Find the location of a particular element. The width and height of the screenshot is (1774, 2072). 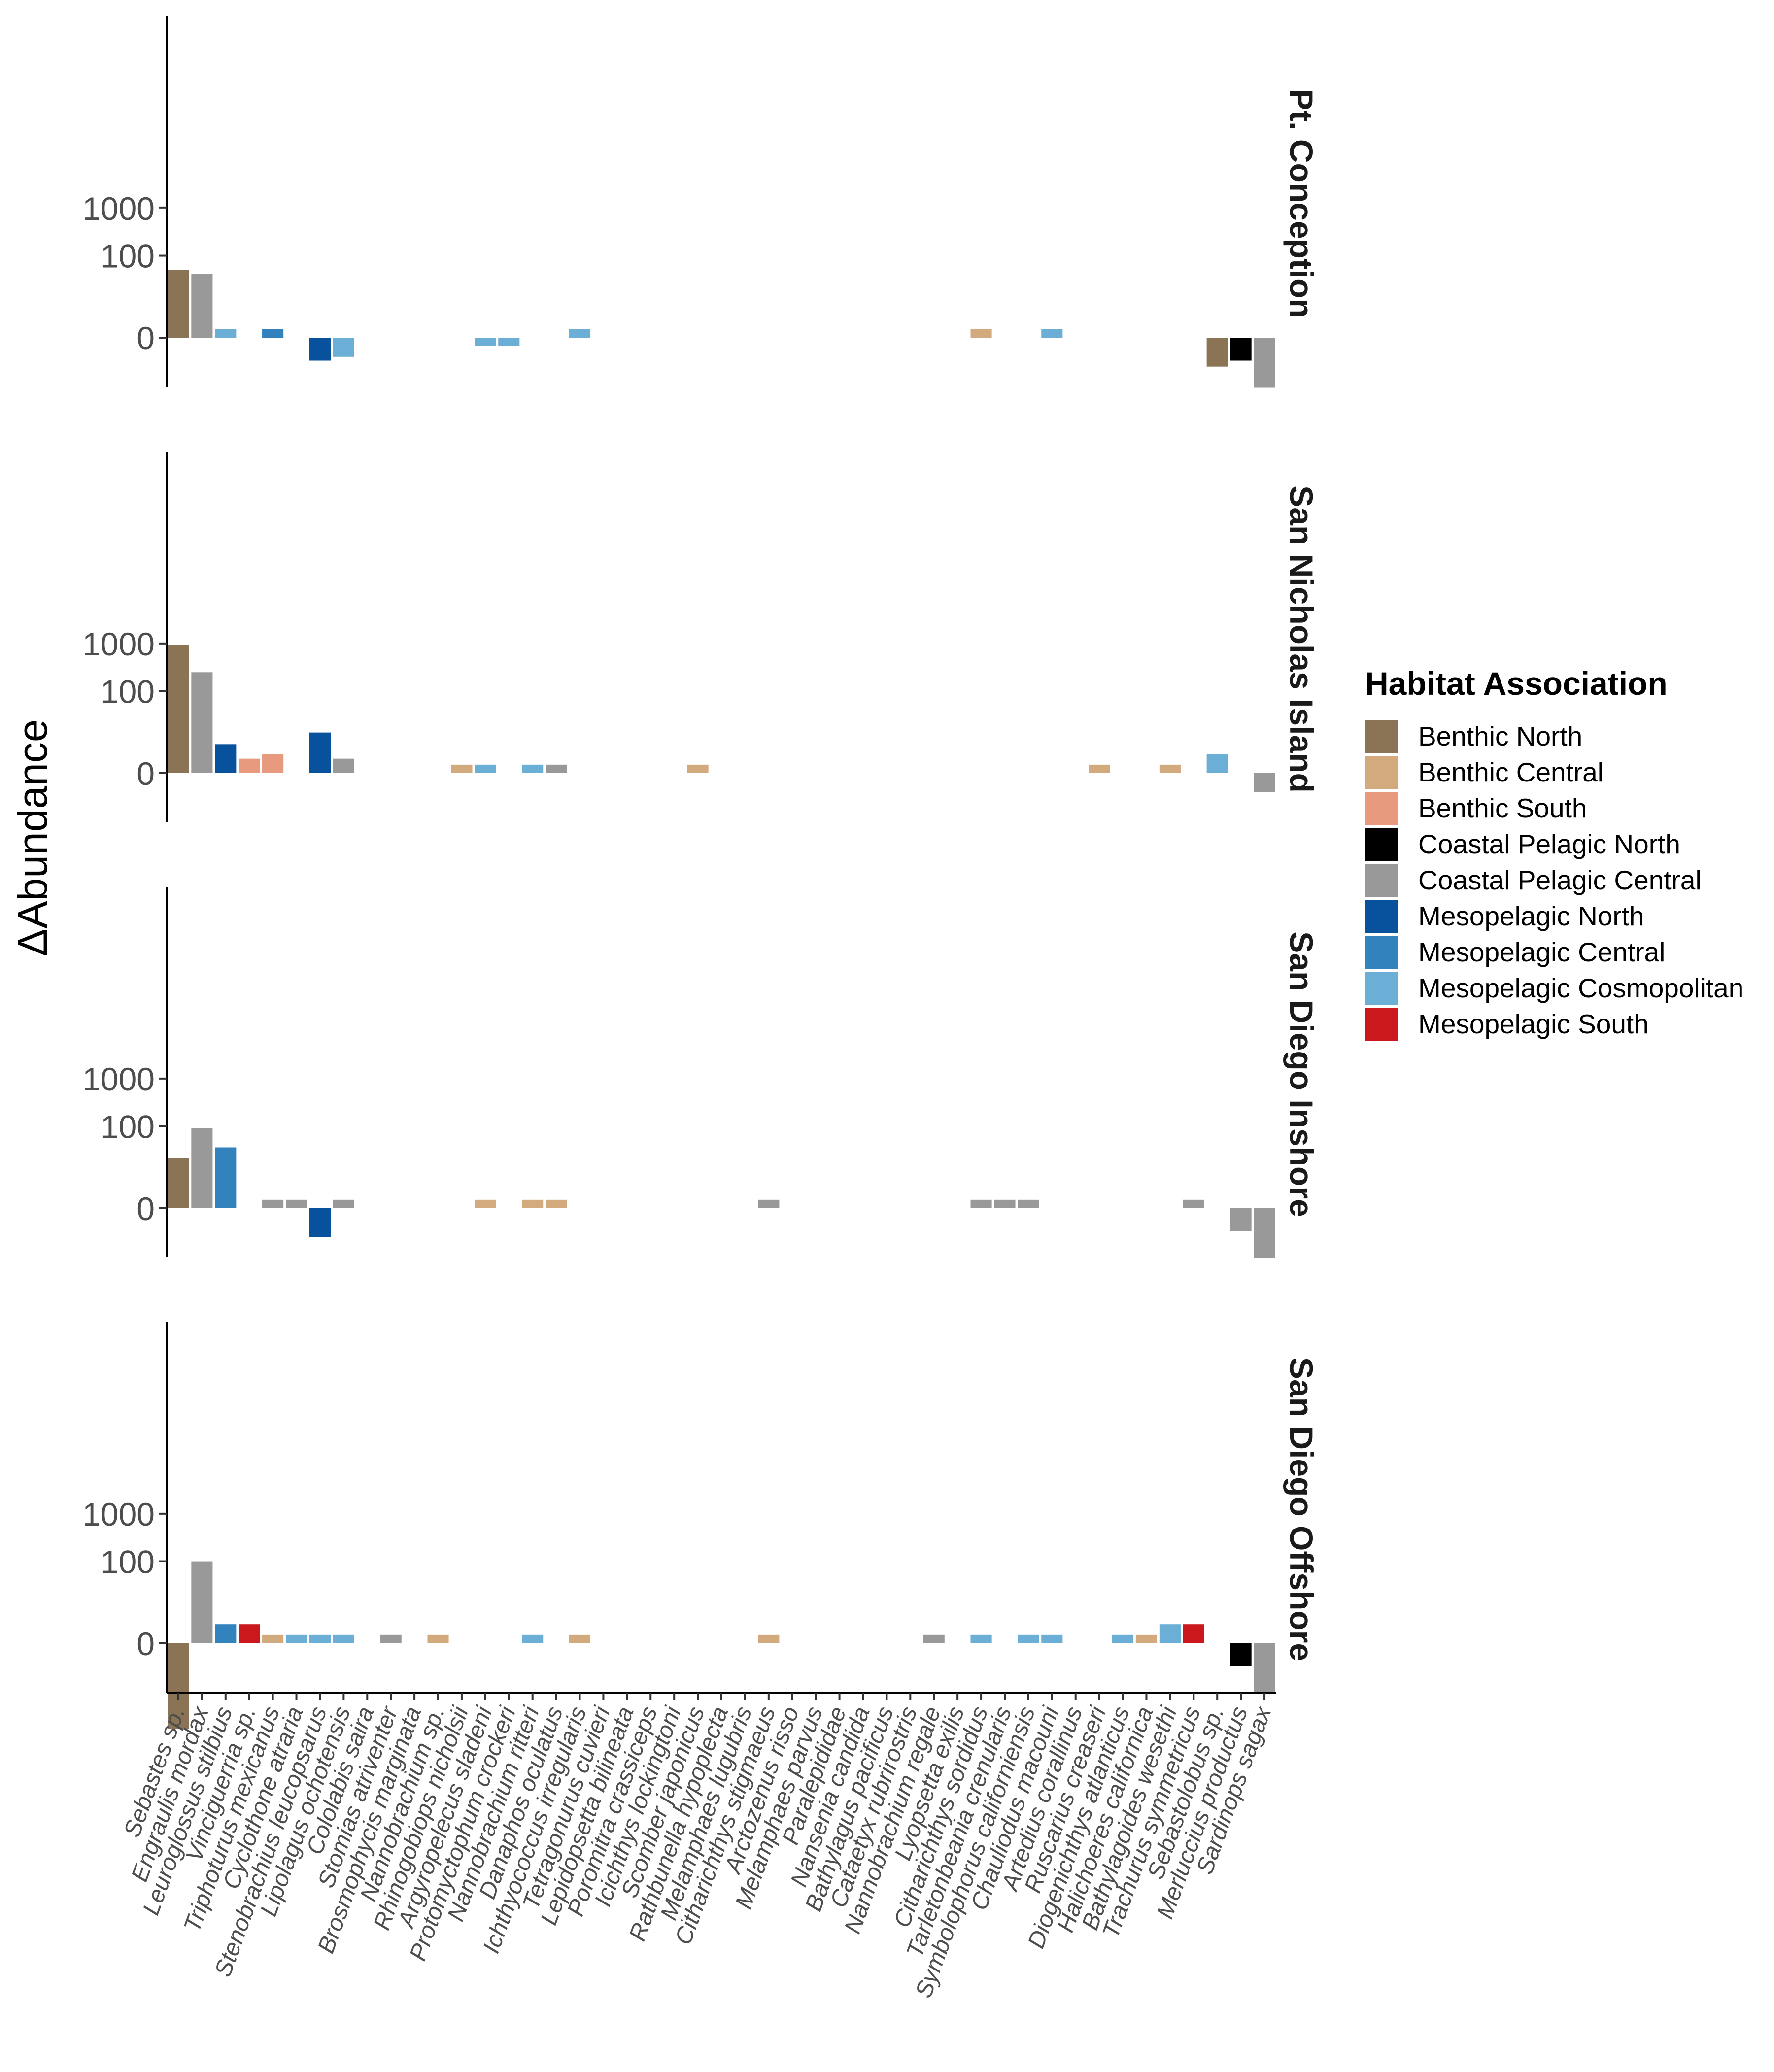

legend-label: Benthic South is located at coordinates (1503, 808).